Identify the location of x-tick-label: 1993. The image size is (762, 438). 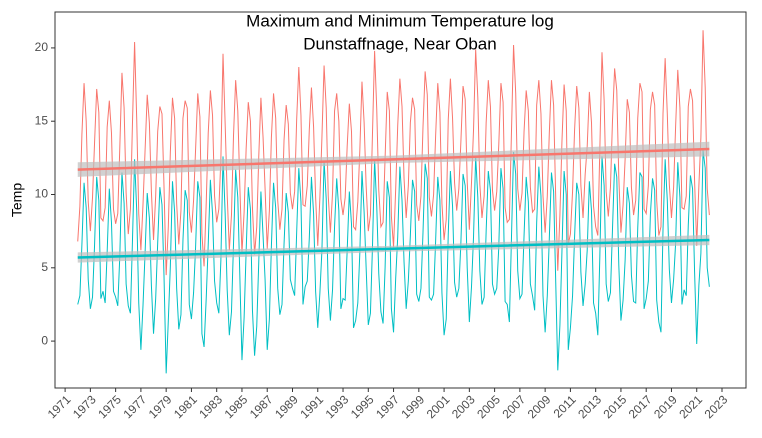
(337, 406).